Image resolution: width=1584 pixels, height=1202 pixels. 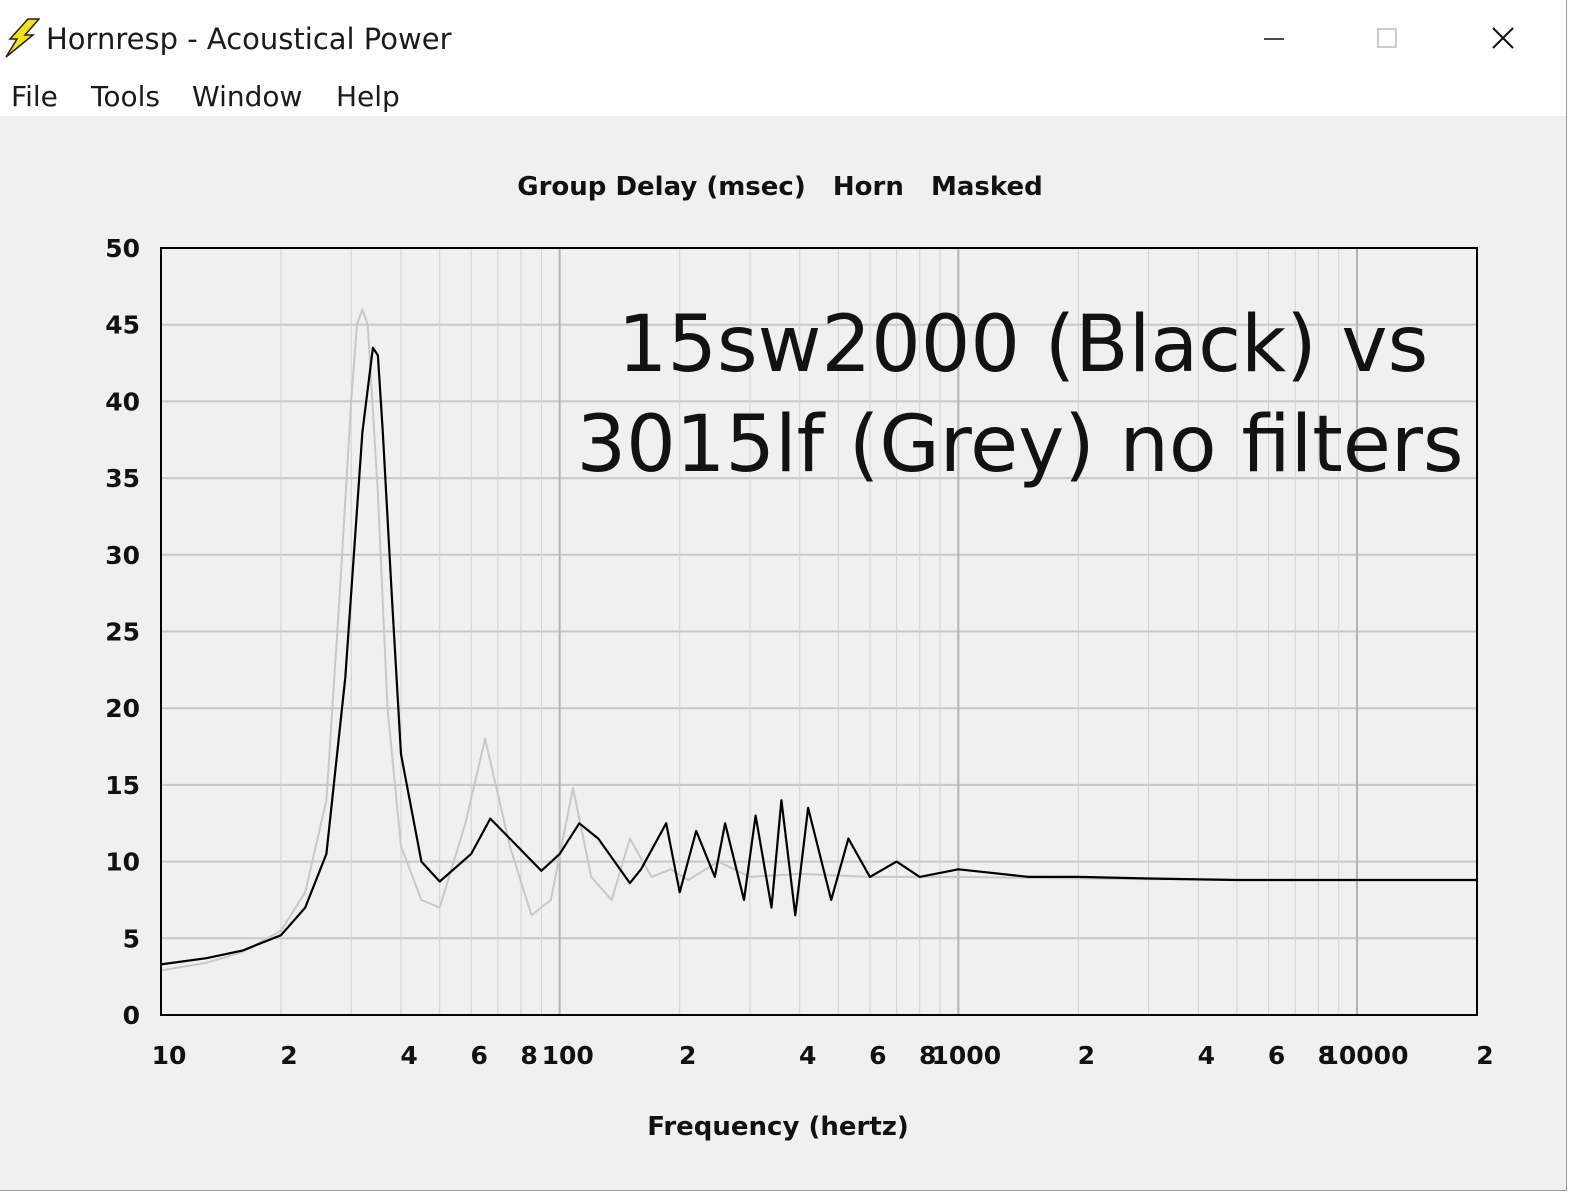 What do you see at coordinates (125, 96) in the screenshot?
I see `menu-tools: Tools` at bounding box center [125, 96].